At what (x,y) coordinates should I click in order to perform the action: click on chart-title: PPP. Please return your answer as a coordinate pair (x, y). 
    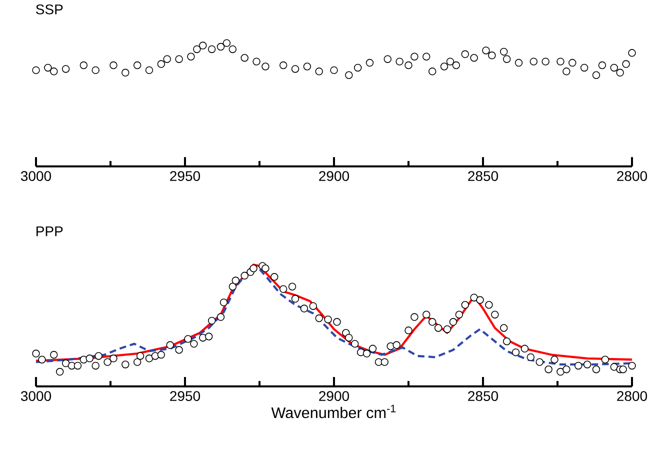
    Looking at the image, I should click on (49, 231).